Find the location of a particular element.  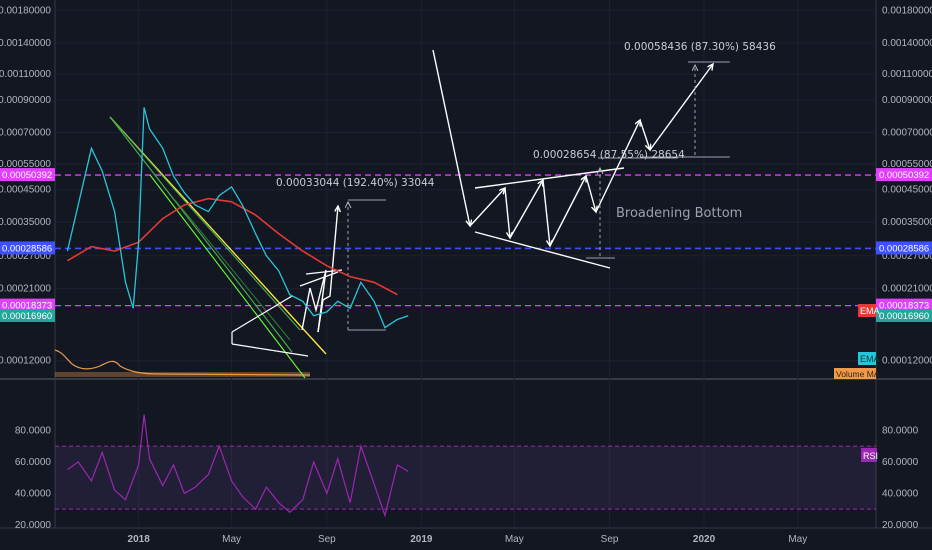

svg-text: RSI is located at coordinates (870, 456).